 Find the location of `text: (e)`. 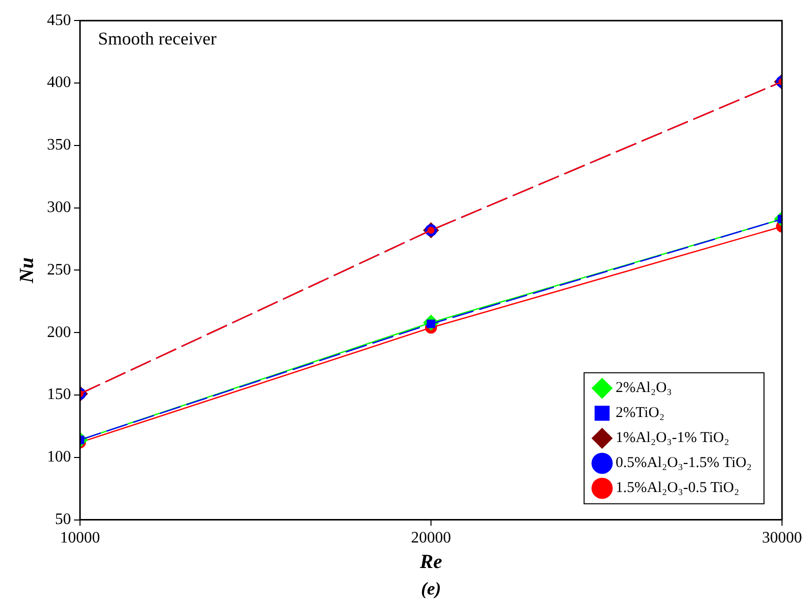

text: (e) is located at coordinates (431, 588).